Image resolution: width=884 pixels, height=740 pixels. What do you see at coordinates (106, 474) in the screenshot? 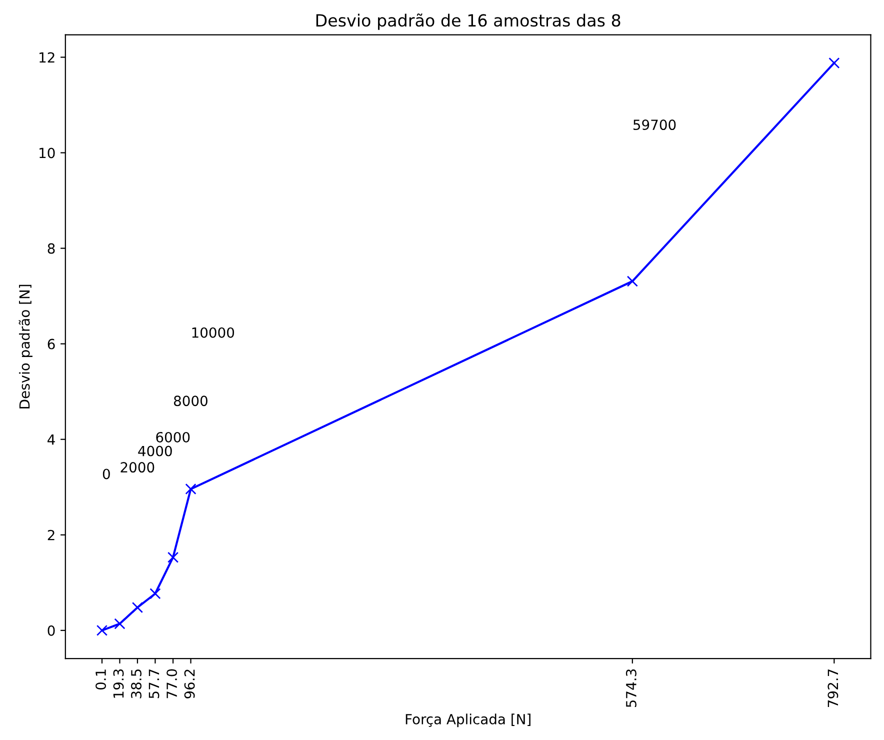
I see `annotation: 0` at bounding box center [106, 474].